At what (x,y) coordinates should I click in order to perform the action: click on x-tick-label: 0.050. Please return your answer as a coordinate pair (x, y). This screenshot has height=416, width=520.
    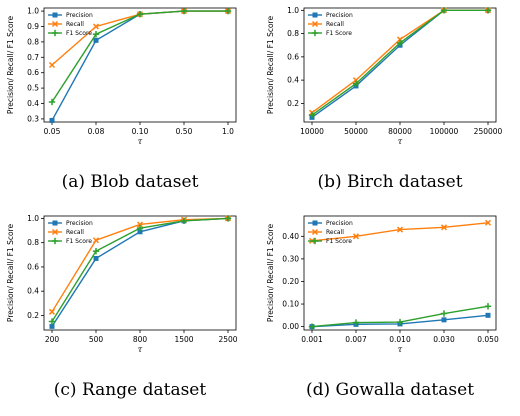
    Looking at the image, I should click on (488, 339).